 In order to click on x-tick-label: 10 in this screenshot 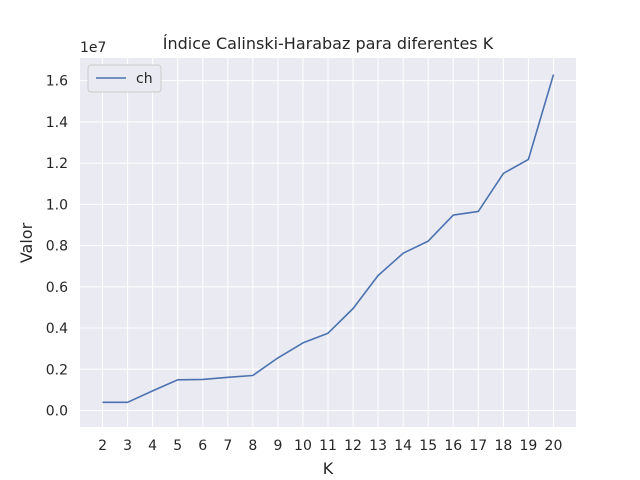, I will do `click(303, 446)`.